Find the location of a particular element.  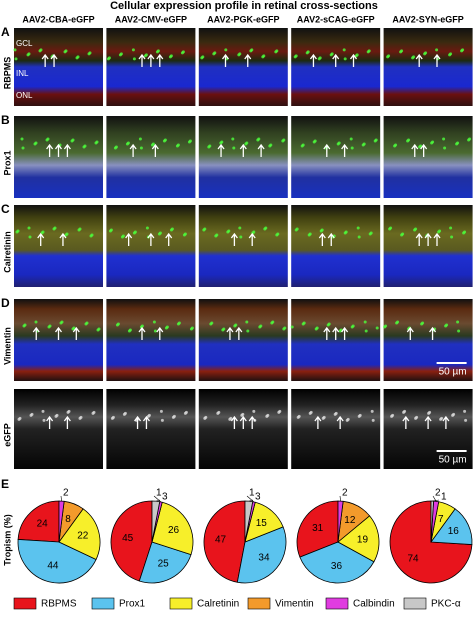

slice-label: 25 is located at coordinates (164, 564).